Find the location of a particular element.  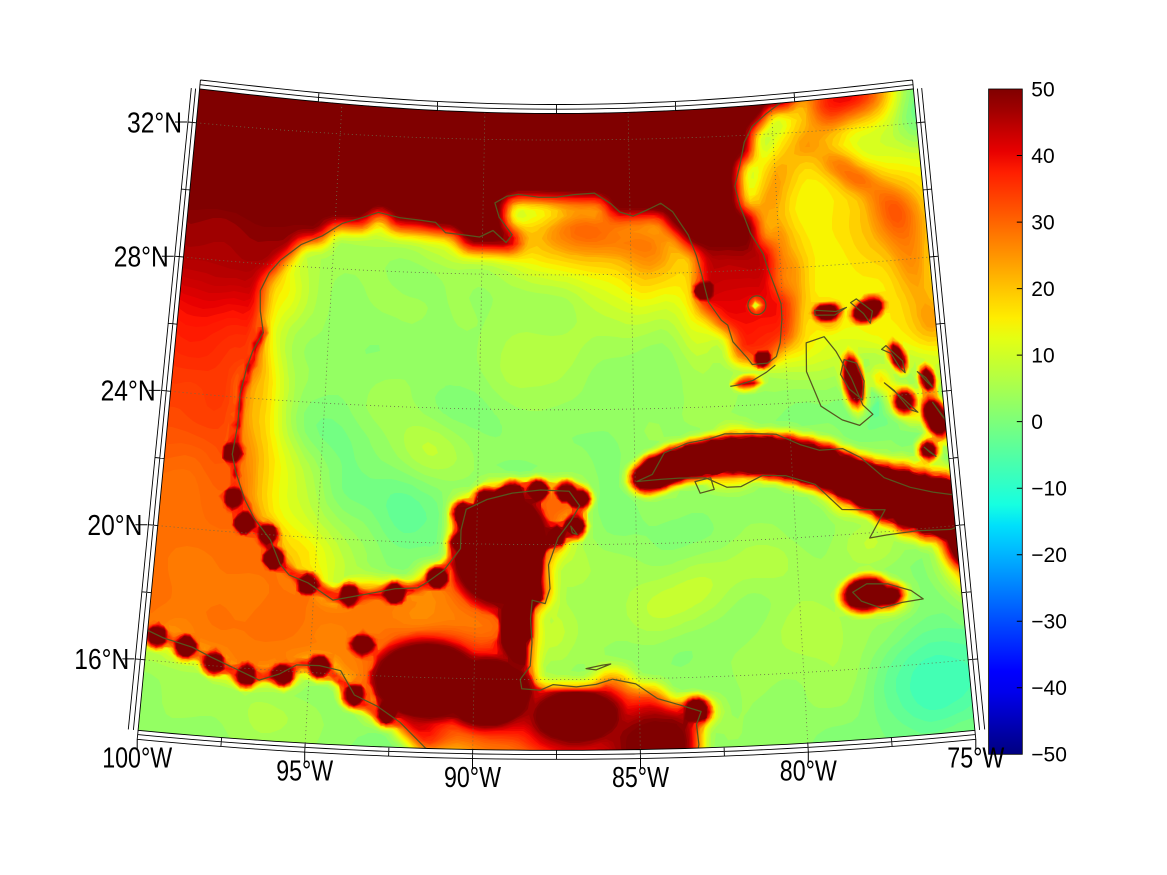

svg-text: 40 is located at coordinates (1042, 156).